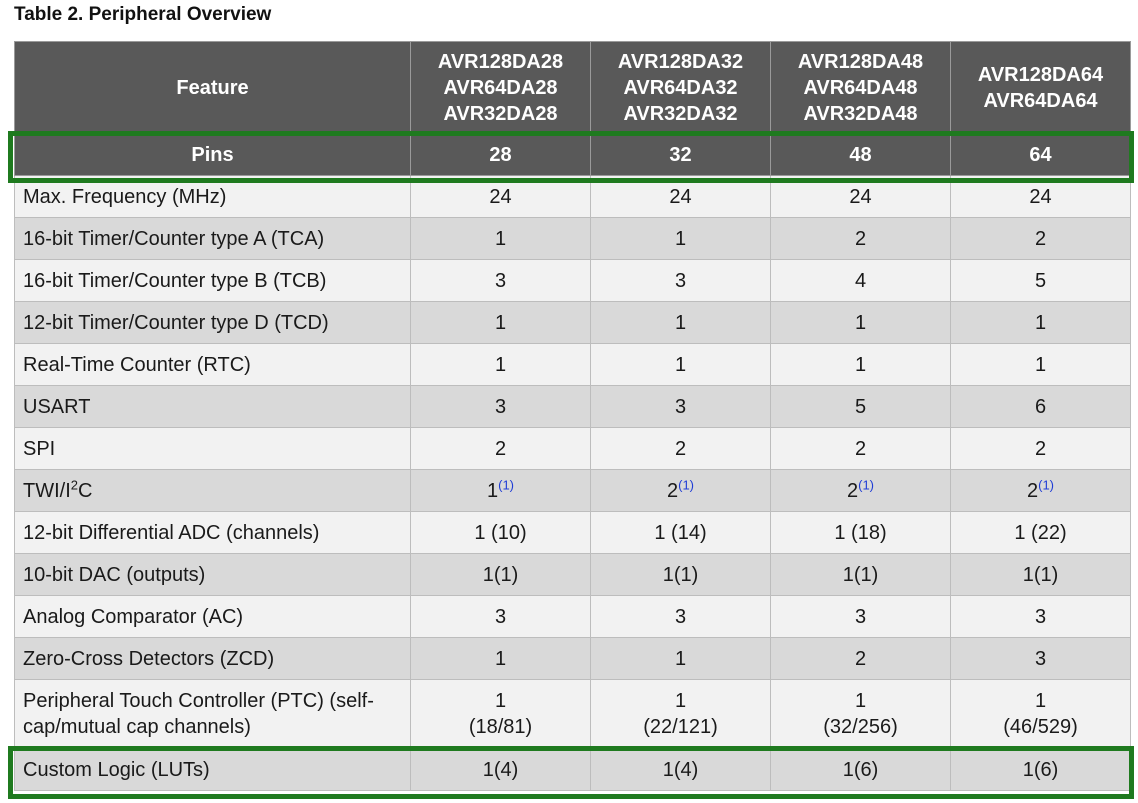  What do you see at coordinates (212, 196) in the screenshot?
I see `feature-cell: Max. Frequency (MHz)` at bounding box center [212, 196].